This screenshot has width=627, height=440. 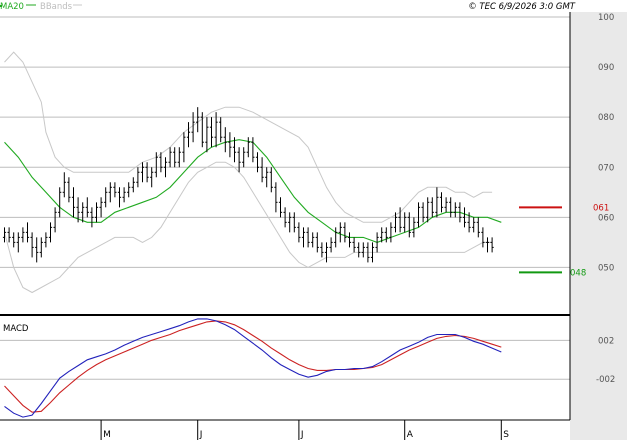 I want to click on x-tick-label: M, so click(x=107, y=435).